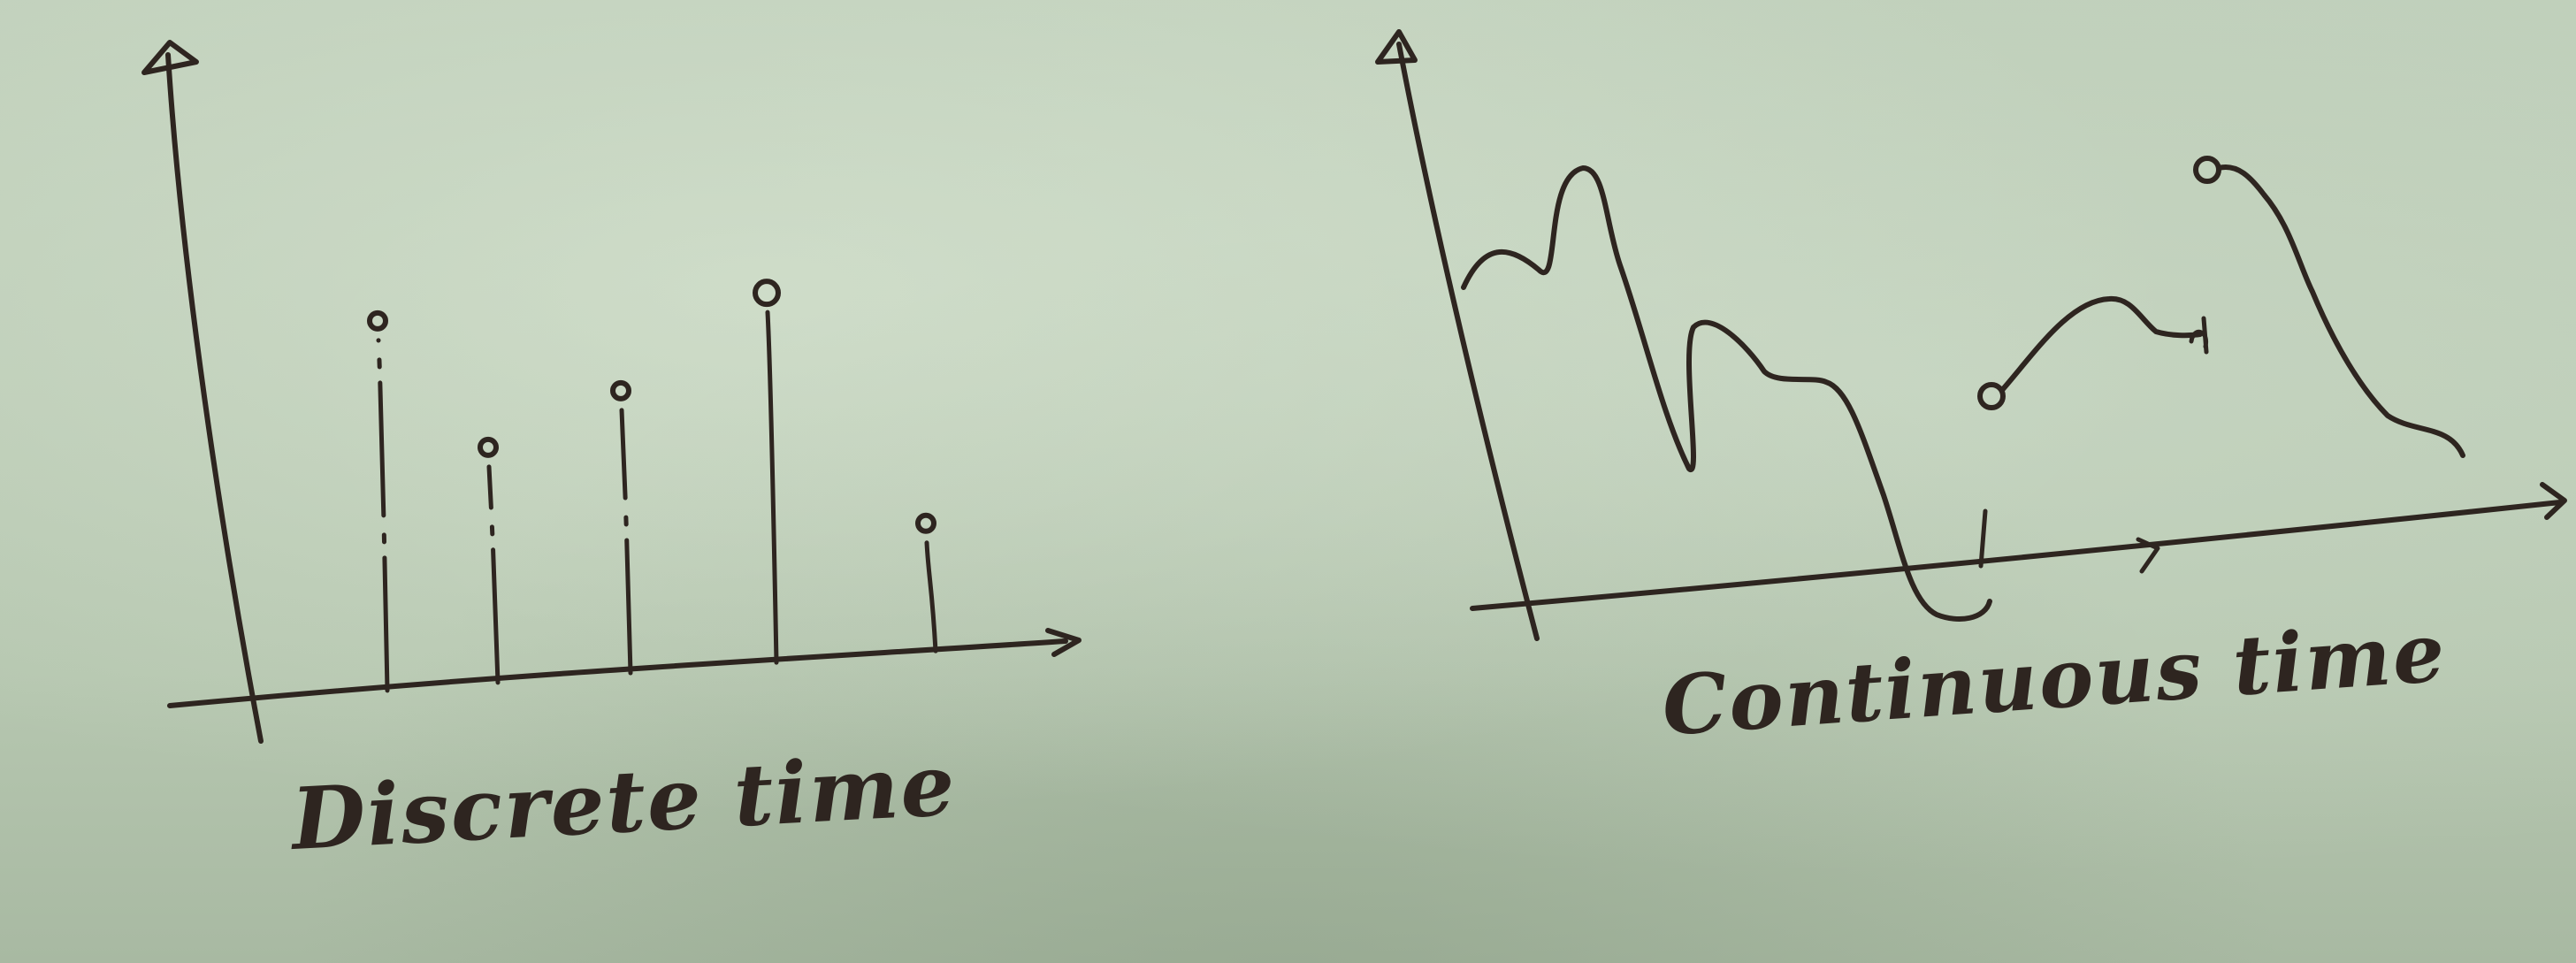  Describe the element at coordinates (214, 398) in the screenshot. I see `discrete-y-axis` at that location.